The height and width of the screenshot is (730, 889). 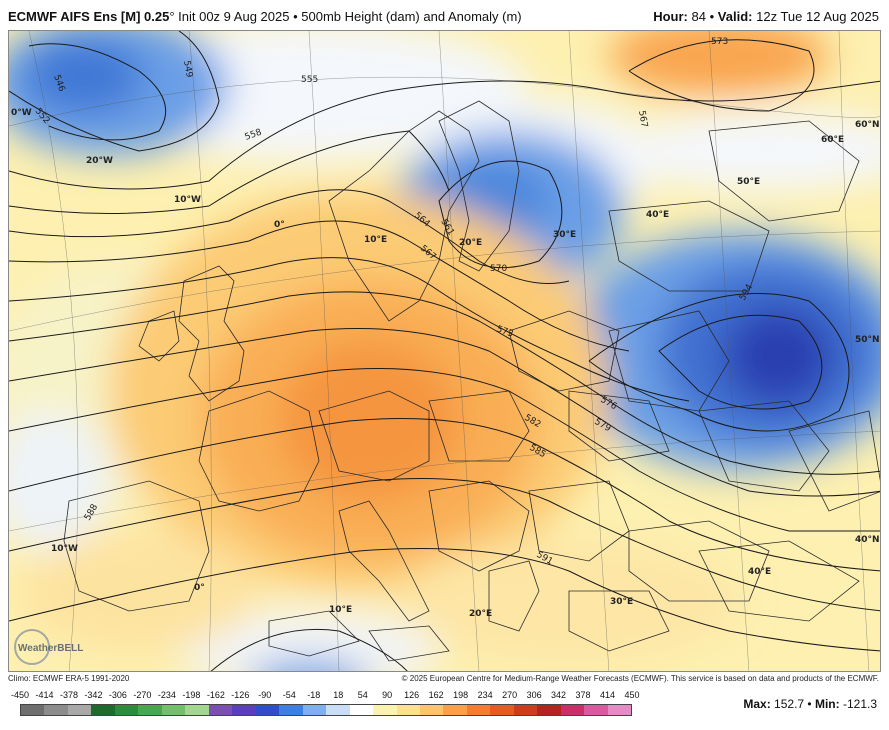 I want to click on valid-time-info: Hour: 84 • Valid: 12z Tue 12 Aug 2025, so click(x=766, y=16).